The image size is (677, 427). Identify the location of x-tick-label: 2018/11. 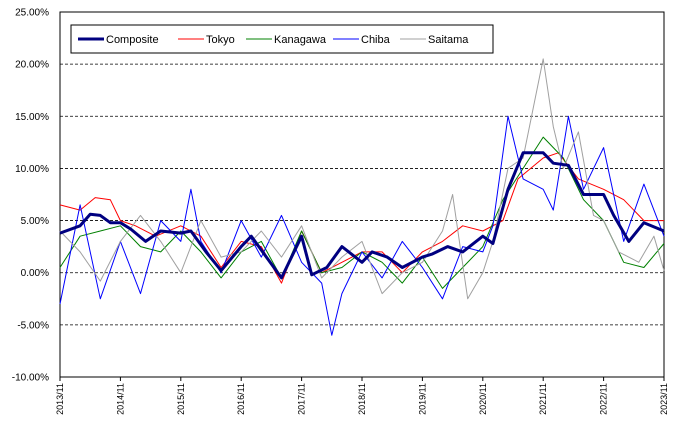
(362, 399).